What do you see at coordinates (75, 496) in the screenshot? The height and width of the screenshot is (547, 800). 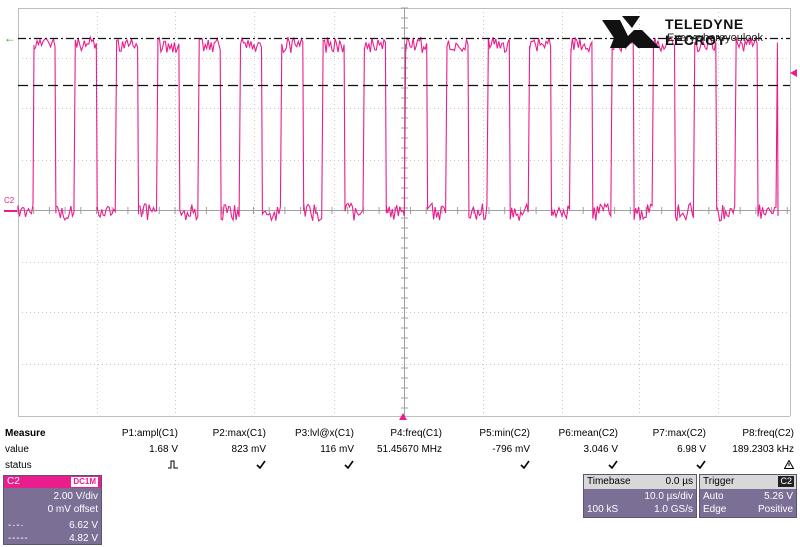 I see `vertical-scale: 2.00 V/div` at bounding box center [75, 496].